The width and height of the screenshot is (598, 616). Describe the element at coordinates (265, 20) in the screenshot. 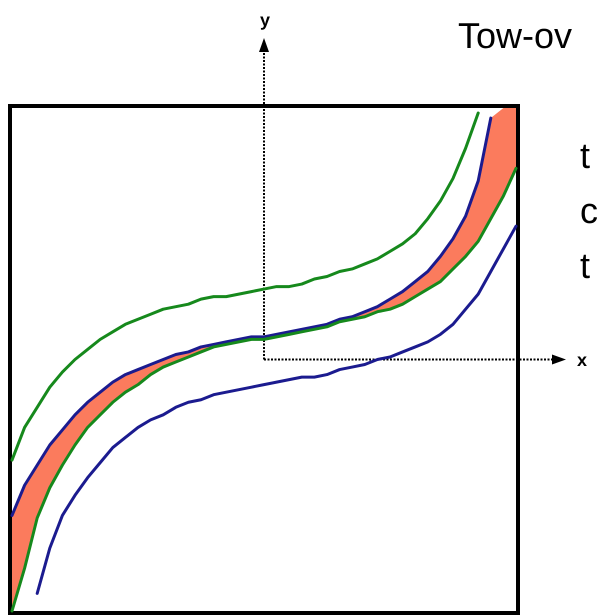

I see `y-axis-title: y` at that location.